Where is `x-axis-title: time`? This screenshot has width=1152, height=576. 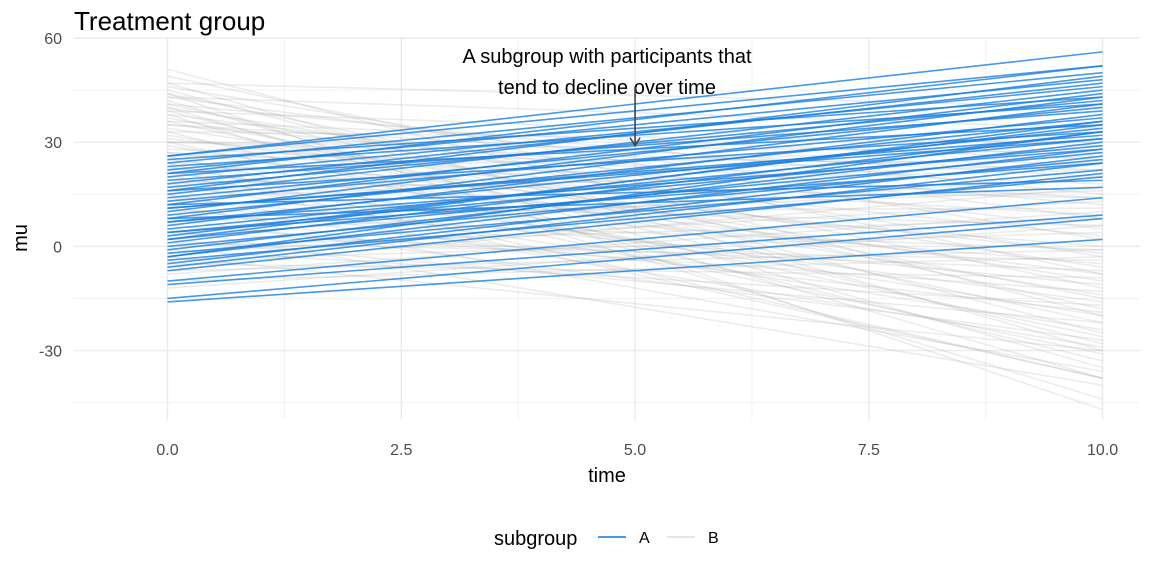 x-axis-title: time is located at coordinates (607, 476).